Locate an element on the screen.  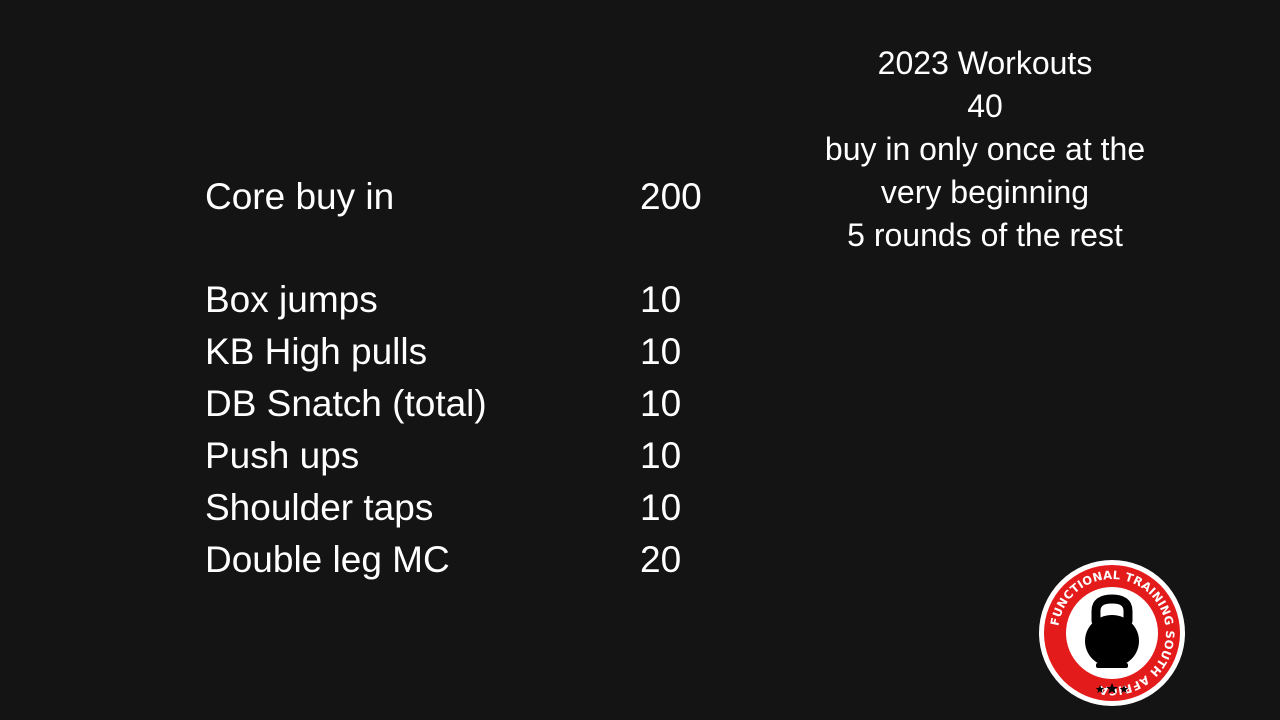
buy-in-row: Core buy in 200 is located at coordinates (475, 197).